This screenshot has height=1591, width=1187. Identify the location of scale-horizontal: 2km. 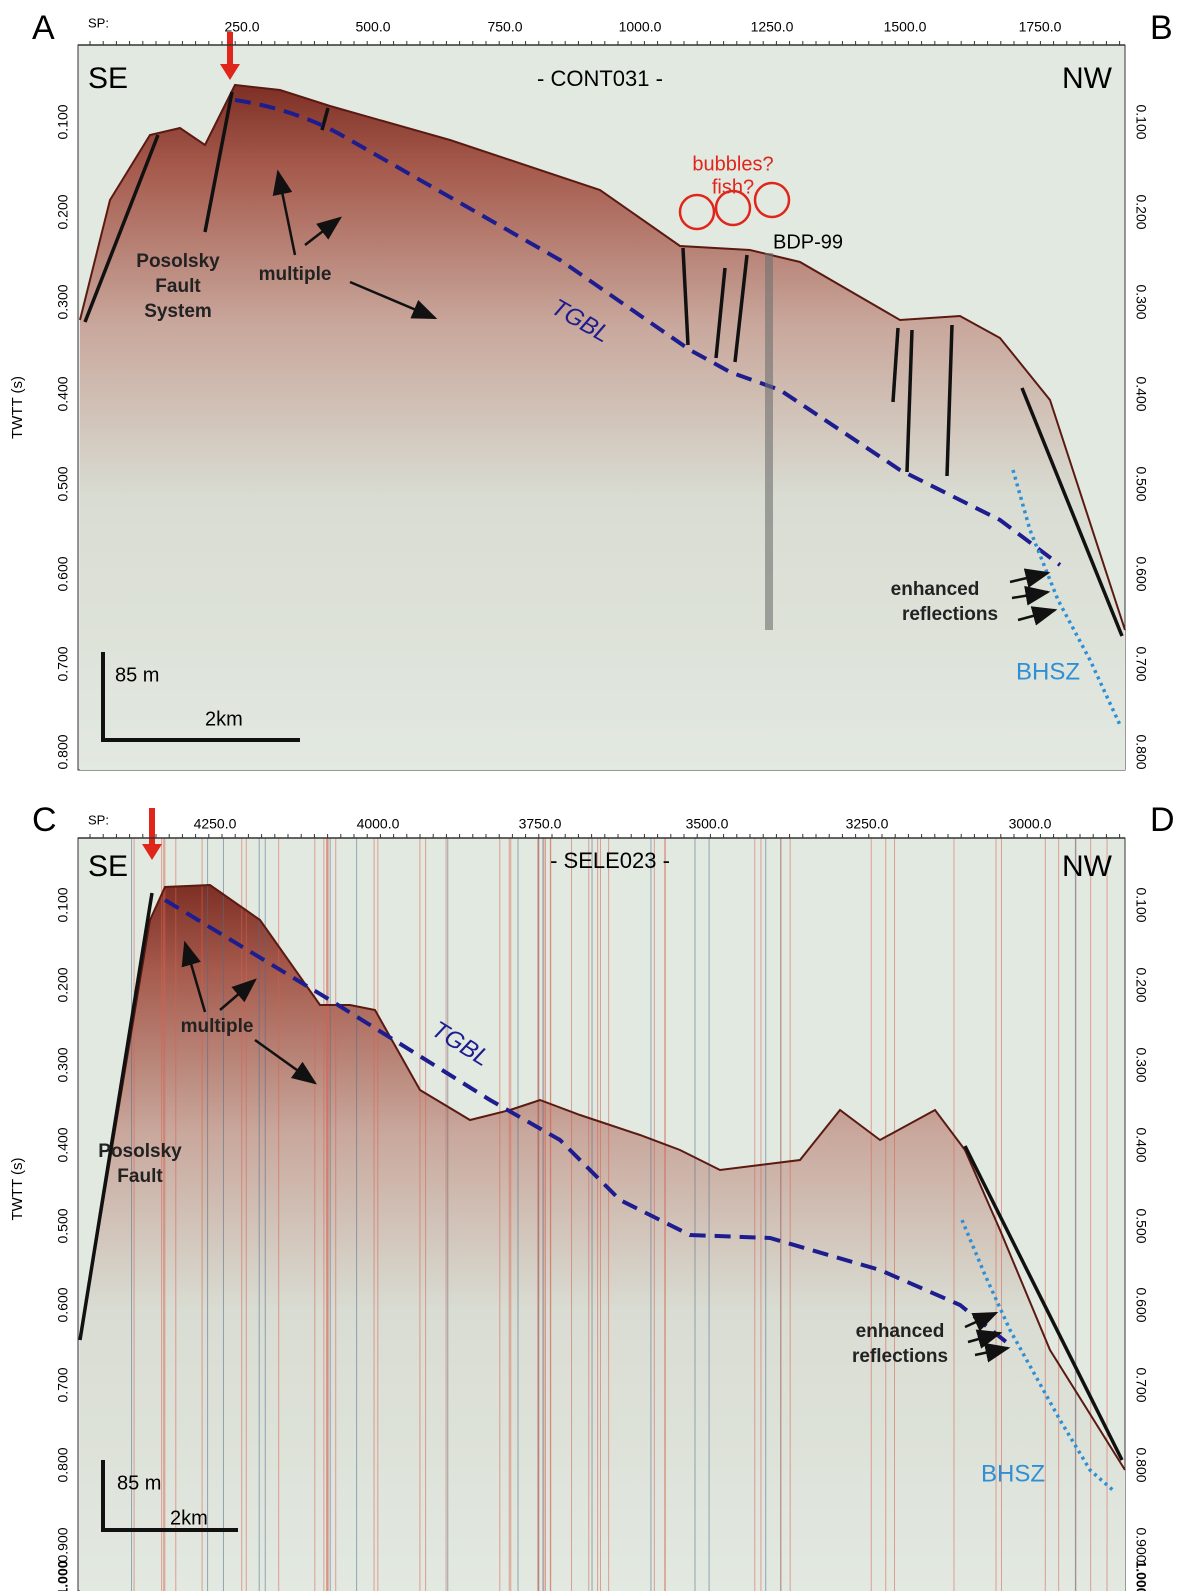
(224, 719).